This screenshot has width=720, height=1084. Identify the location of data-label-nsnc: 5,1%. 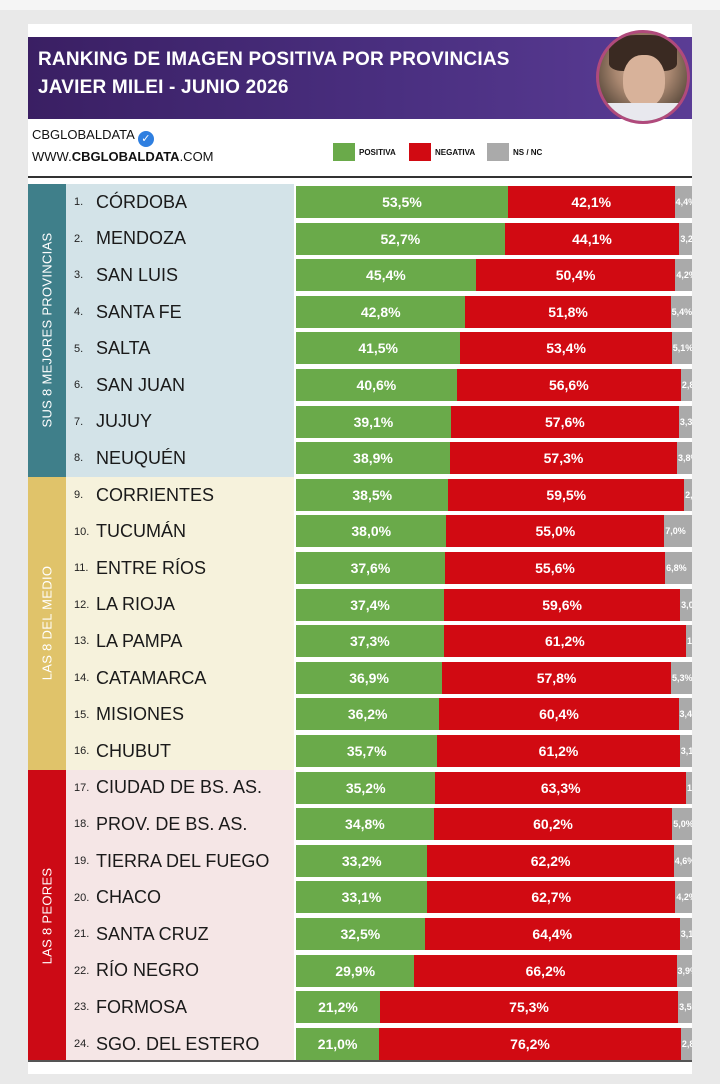
(682, 348).